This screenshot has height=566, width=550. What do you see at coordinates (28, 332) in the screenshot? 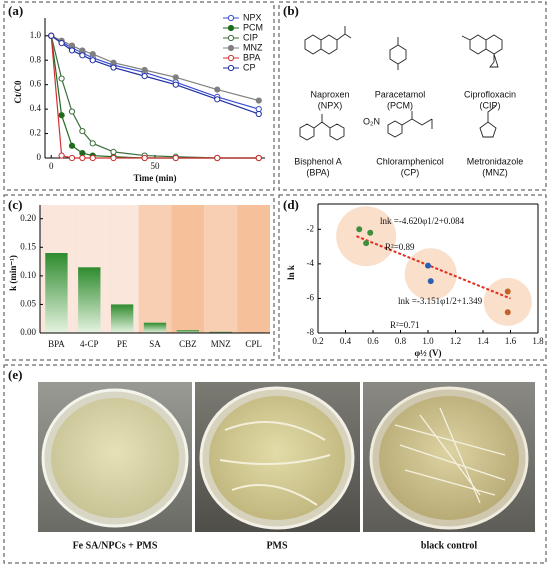
I see `y-tick-label: 0.00` at bounding box center [28, 332].